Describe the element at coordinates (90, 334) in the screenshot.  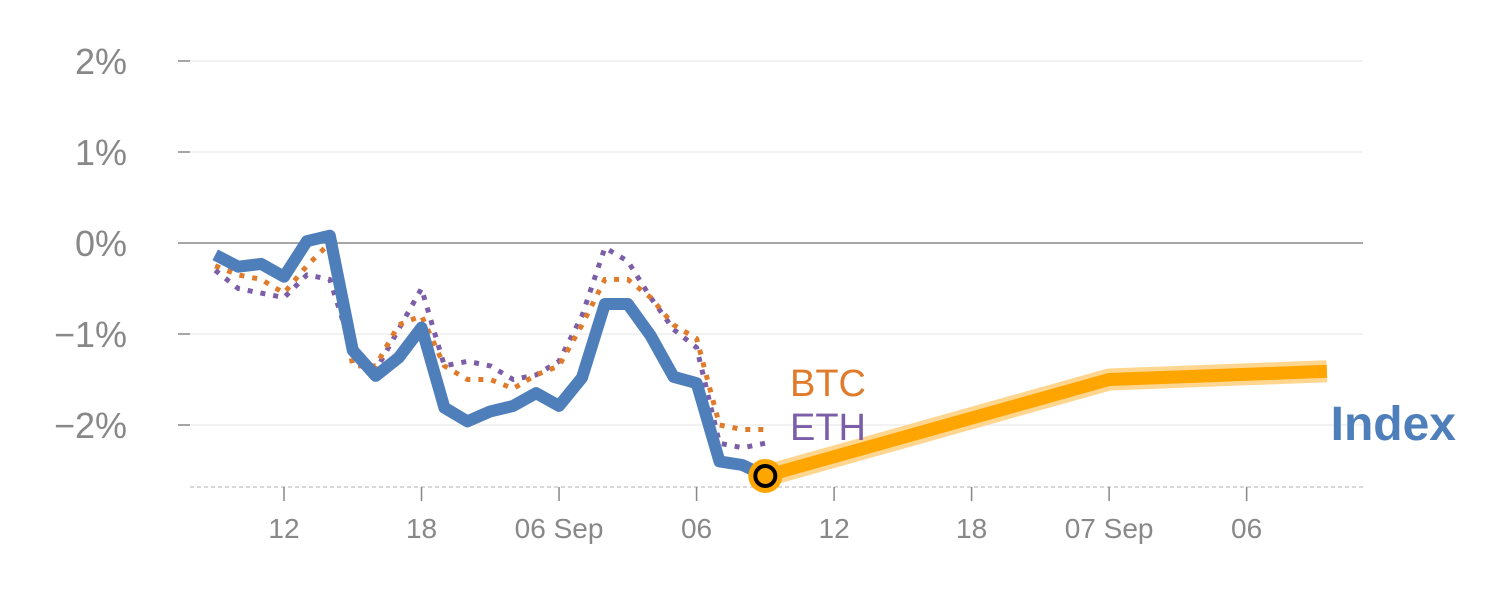
I see `y-tick-label: −1%` at that location.